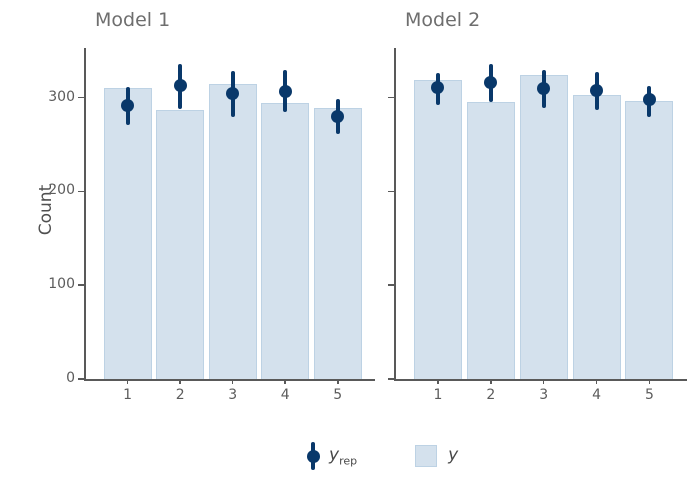 The height and width of the screenshot is (477, 696). Describe the element at coordinates (133, 20) in the screenshot. I see `facet-title-model-1: Model 1` at that location.